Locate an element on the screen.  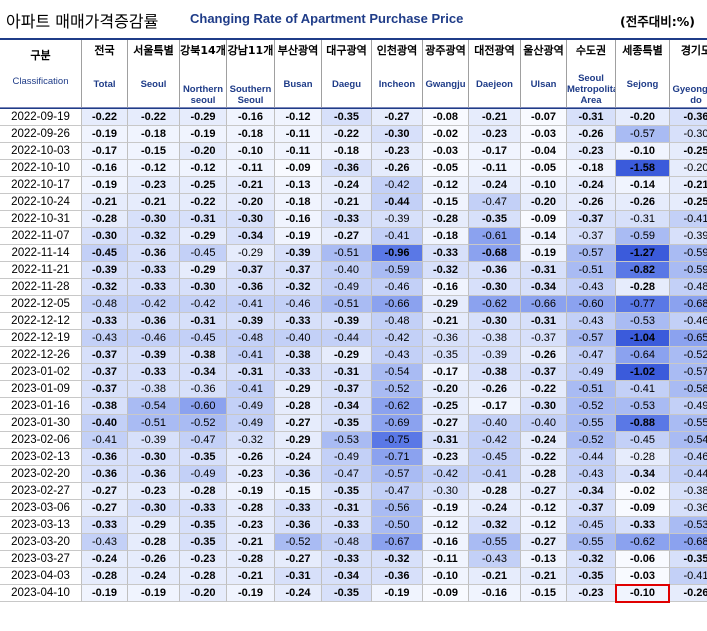
header-classification: 구분 Classification is located at coordinates (41, 74).